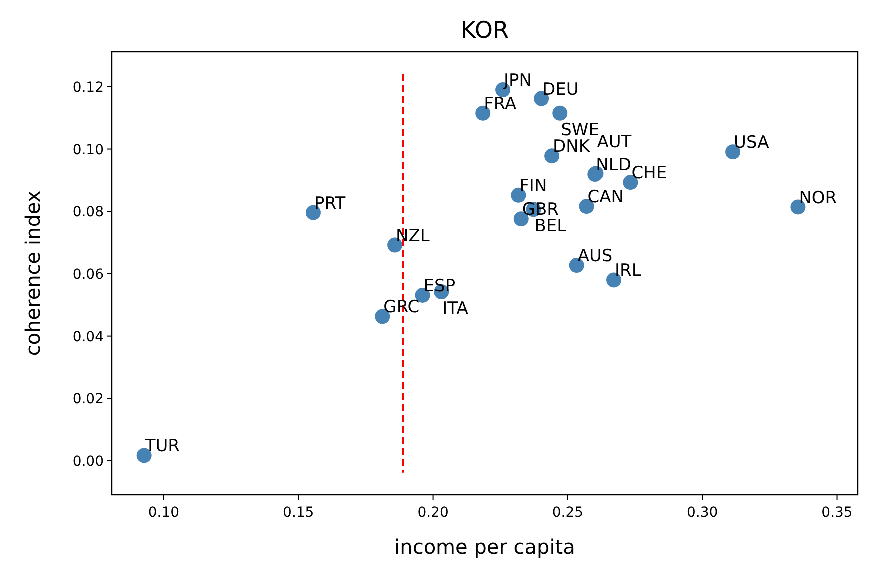 The height and width of the screenshot is (584, 885). I want to click on annotation: IRL, so click(628, 271).